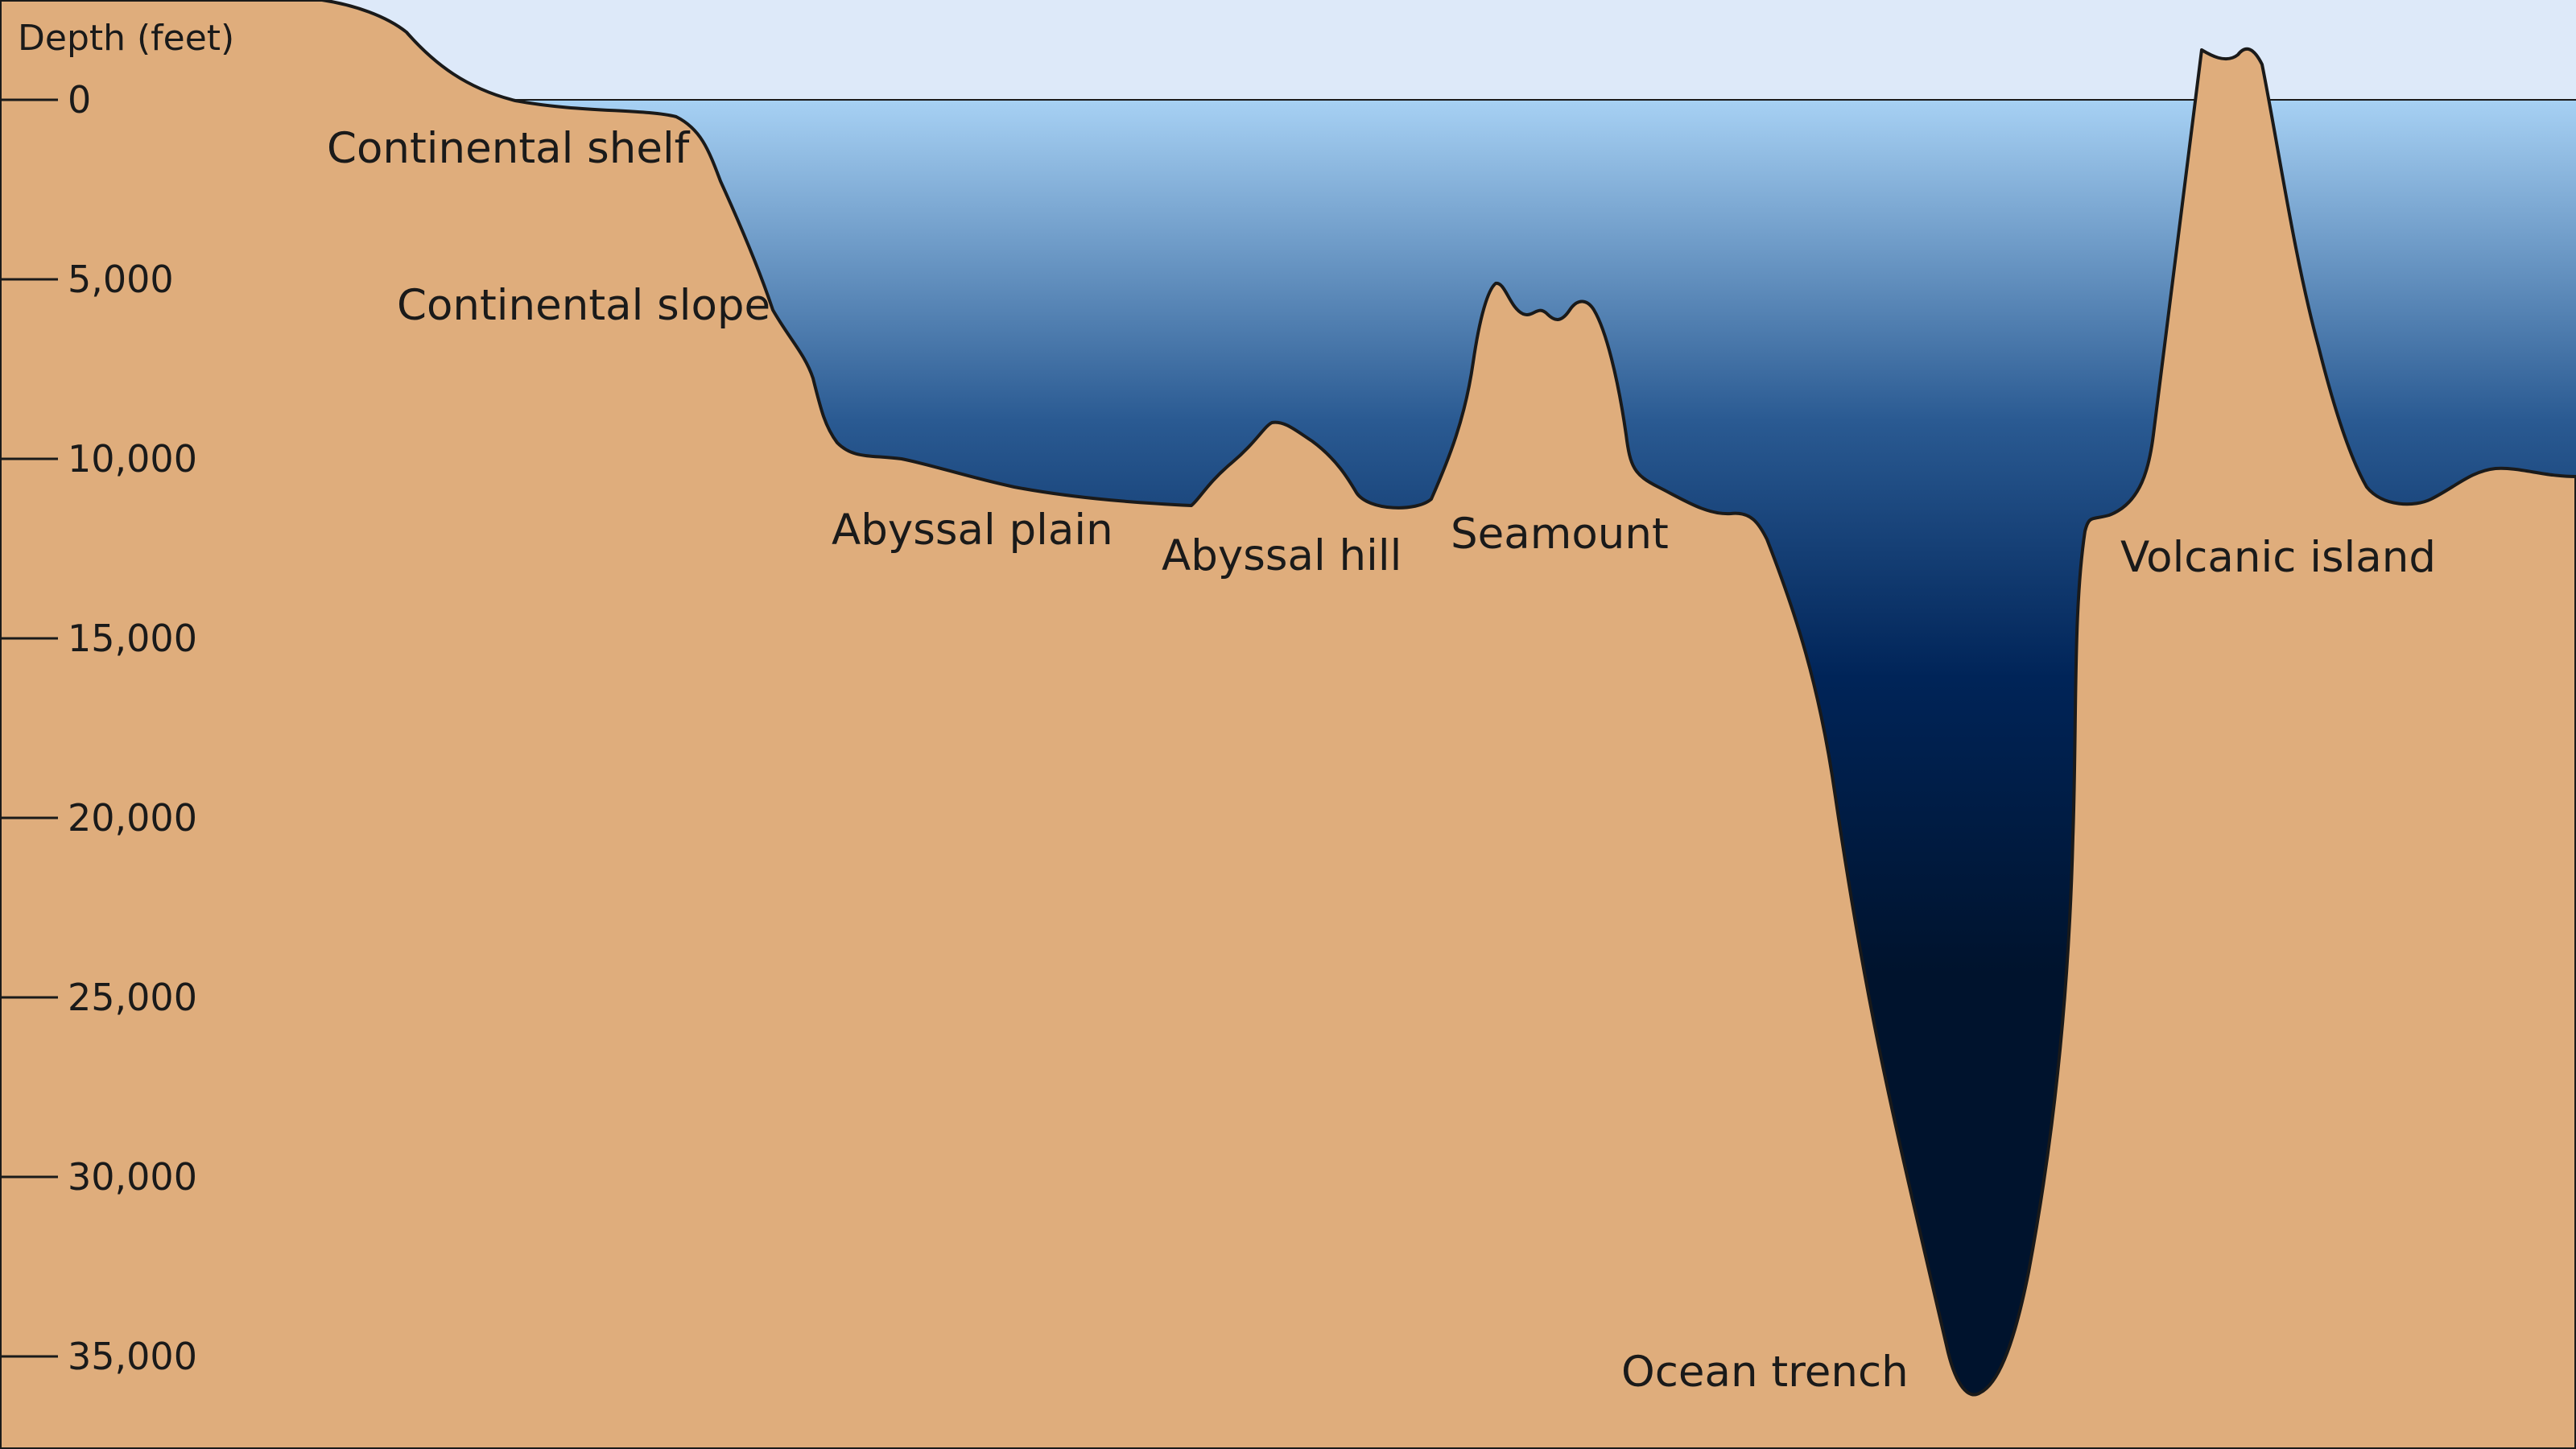  I want to click on depth-tick-label: 20,000, so click(132, 818).